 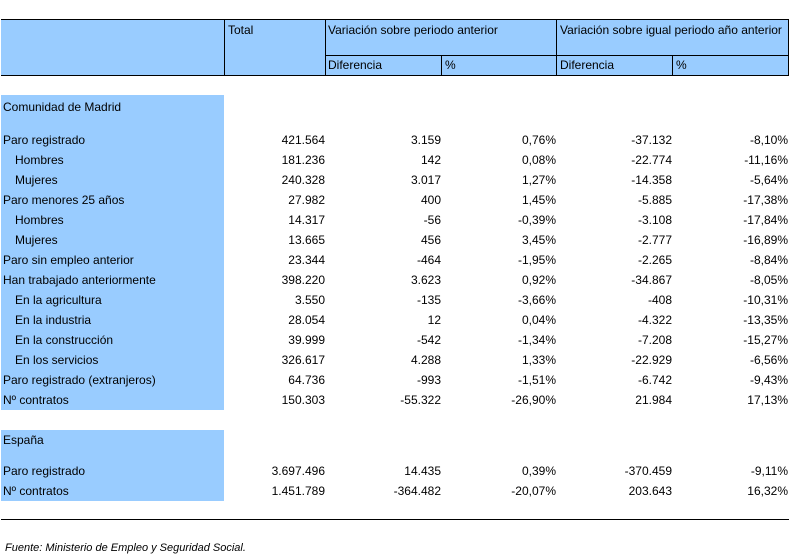 I want to click on value-p1: -26,90%, so click(x=533, y=400).